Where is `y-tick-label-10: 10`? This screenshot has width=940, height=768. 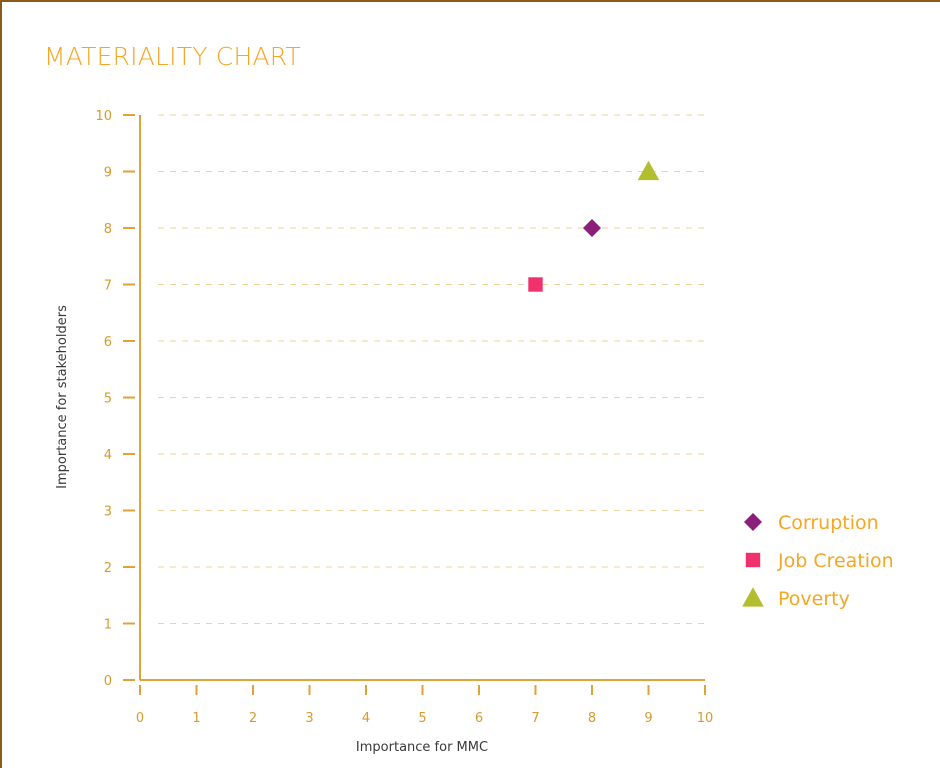
y-tick-label-10: 10 is located at coordinates (103, 116).